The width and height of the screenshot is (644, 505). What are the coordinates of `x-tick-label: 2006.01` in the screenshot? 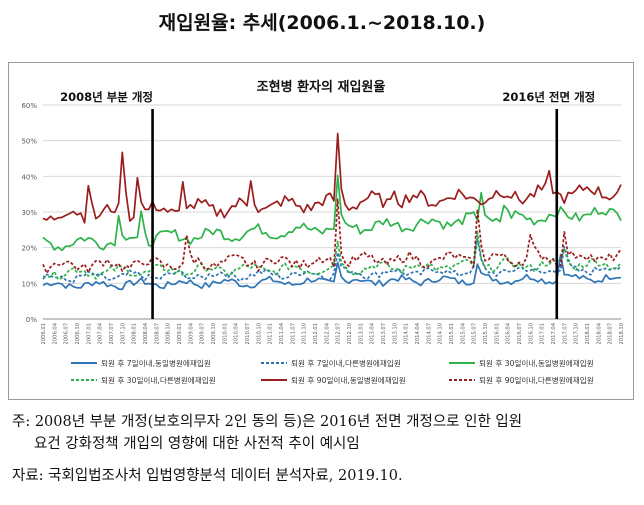 It's located at (44, 333).